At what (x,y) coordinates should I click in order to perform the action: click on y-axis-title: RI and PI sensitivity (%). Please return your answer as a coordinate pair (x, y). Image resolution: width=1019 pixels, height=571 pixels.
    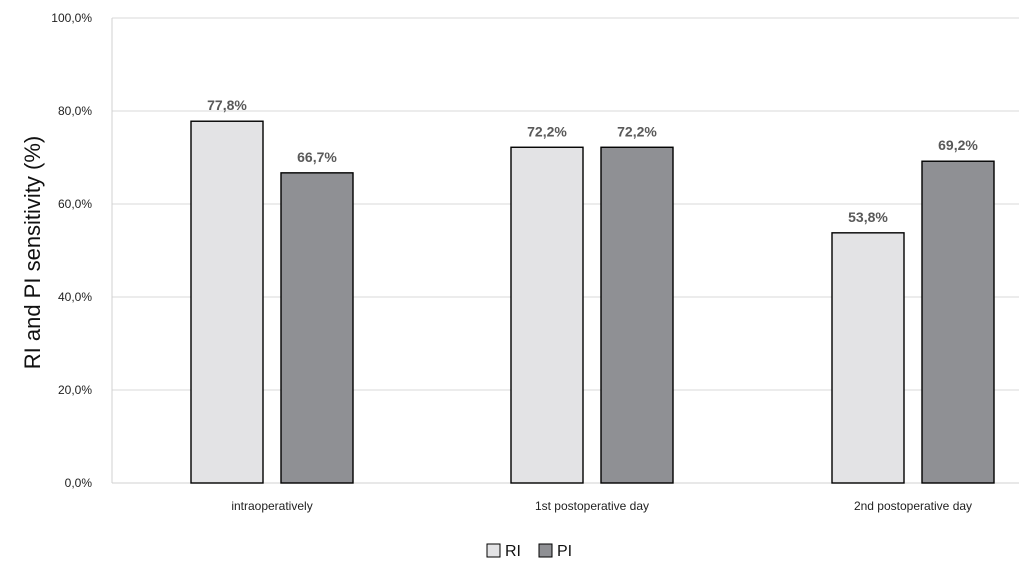
    Looking at the image, I should click on (32, 253).